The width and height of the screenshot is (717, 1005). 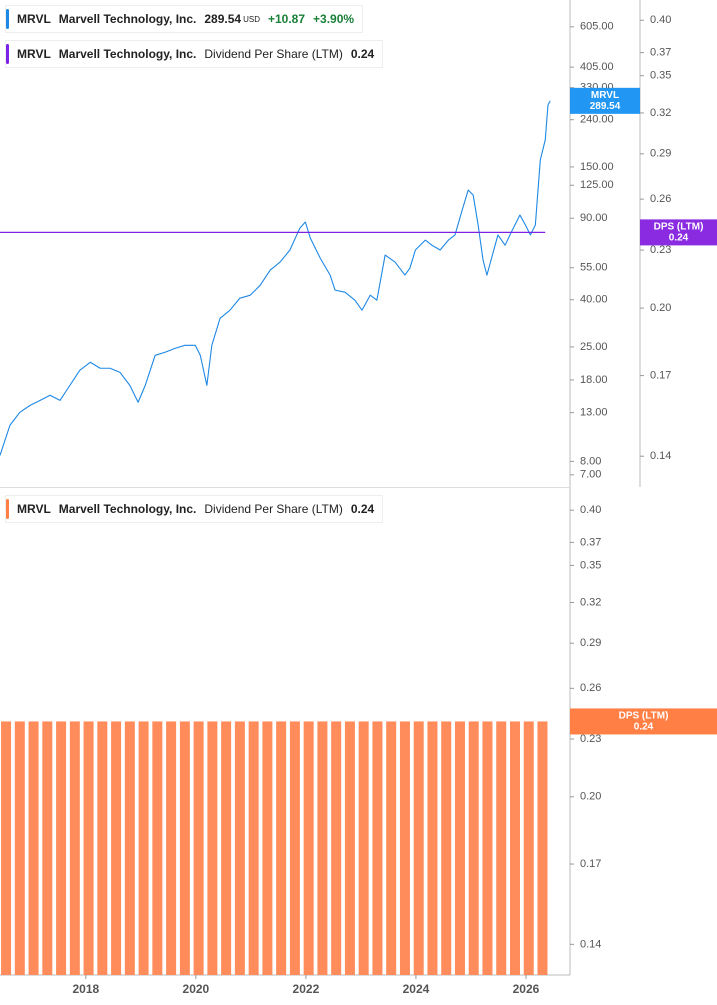 I want to click on y-tick-label: 0.40, so click(x=590, y=510).